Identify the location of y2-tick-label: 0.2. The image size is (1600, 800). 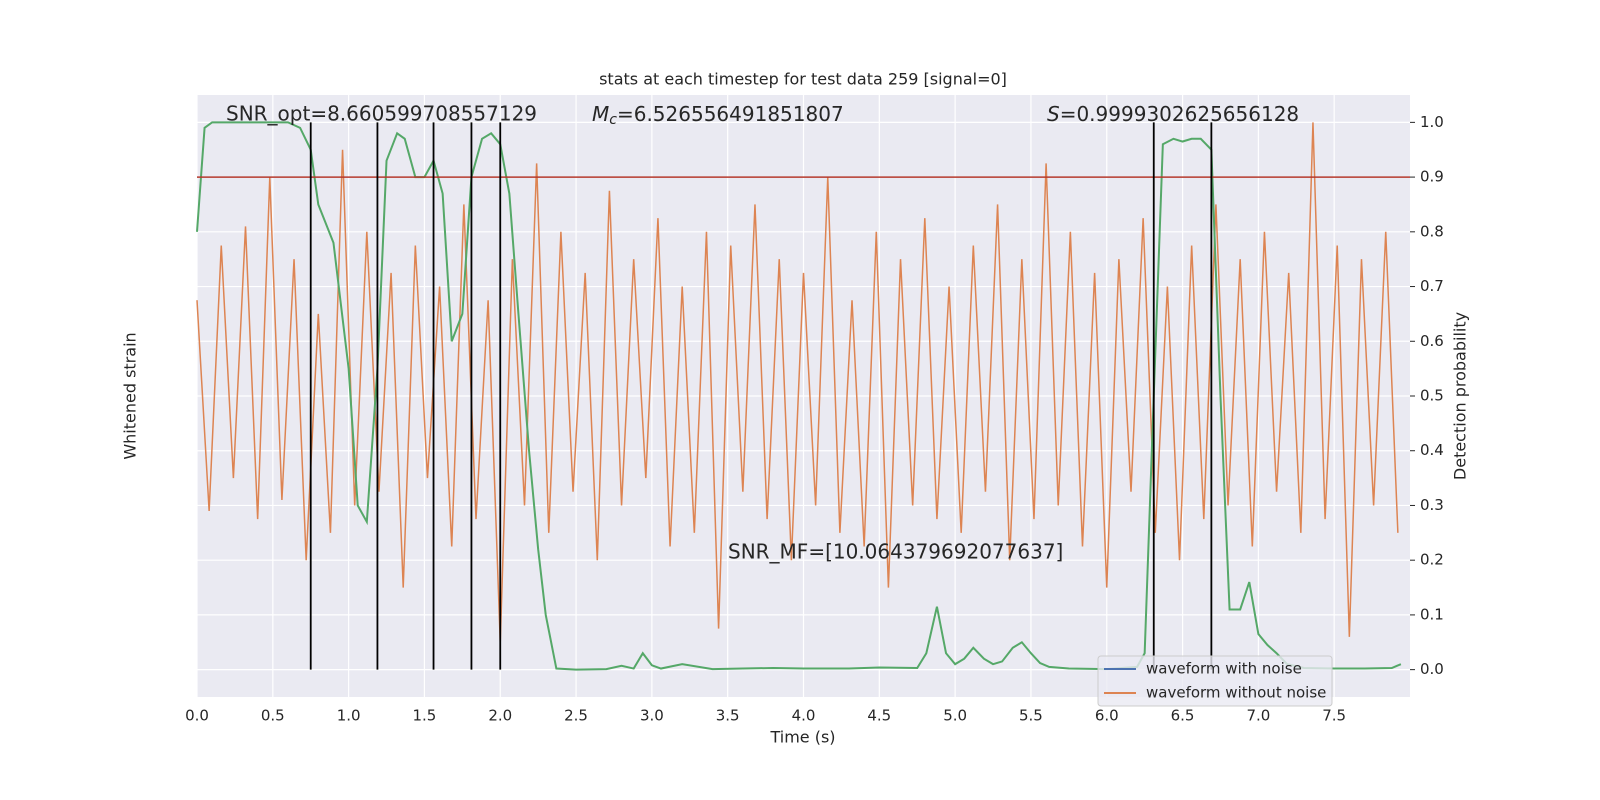
(1432, 560).